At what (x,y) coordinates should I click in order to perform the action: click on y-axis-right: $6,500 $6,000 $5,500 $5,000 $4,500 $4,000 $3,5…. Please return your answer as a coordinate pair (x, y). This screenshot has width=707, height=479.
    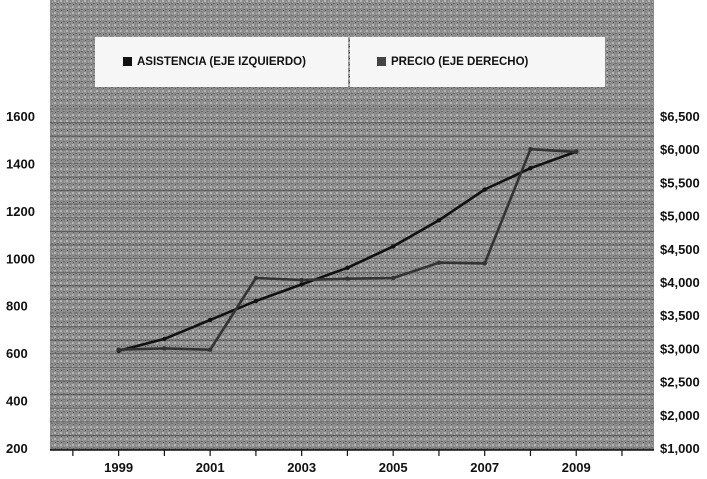
    Looking at the image, I should click on (680, 282).